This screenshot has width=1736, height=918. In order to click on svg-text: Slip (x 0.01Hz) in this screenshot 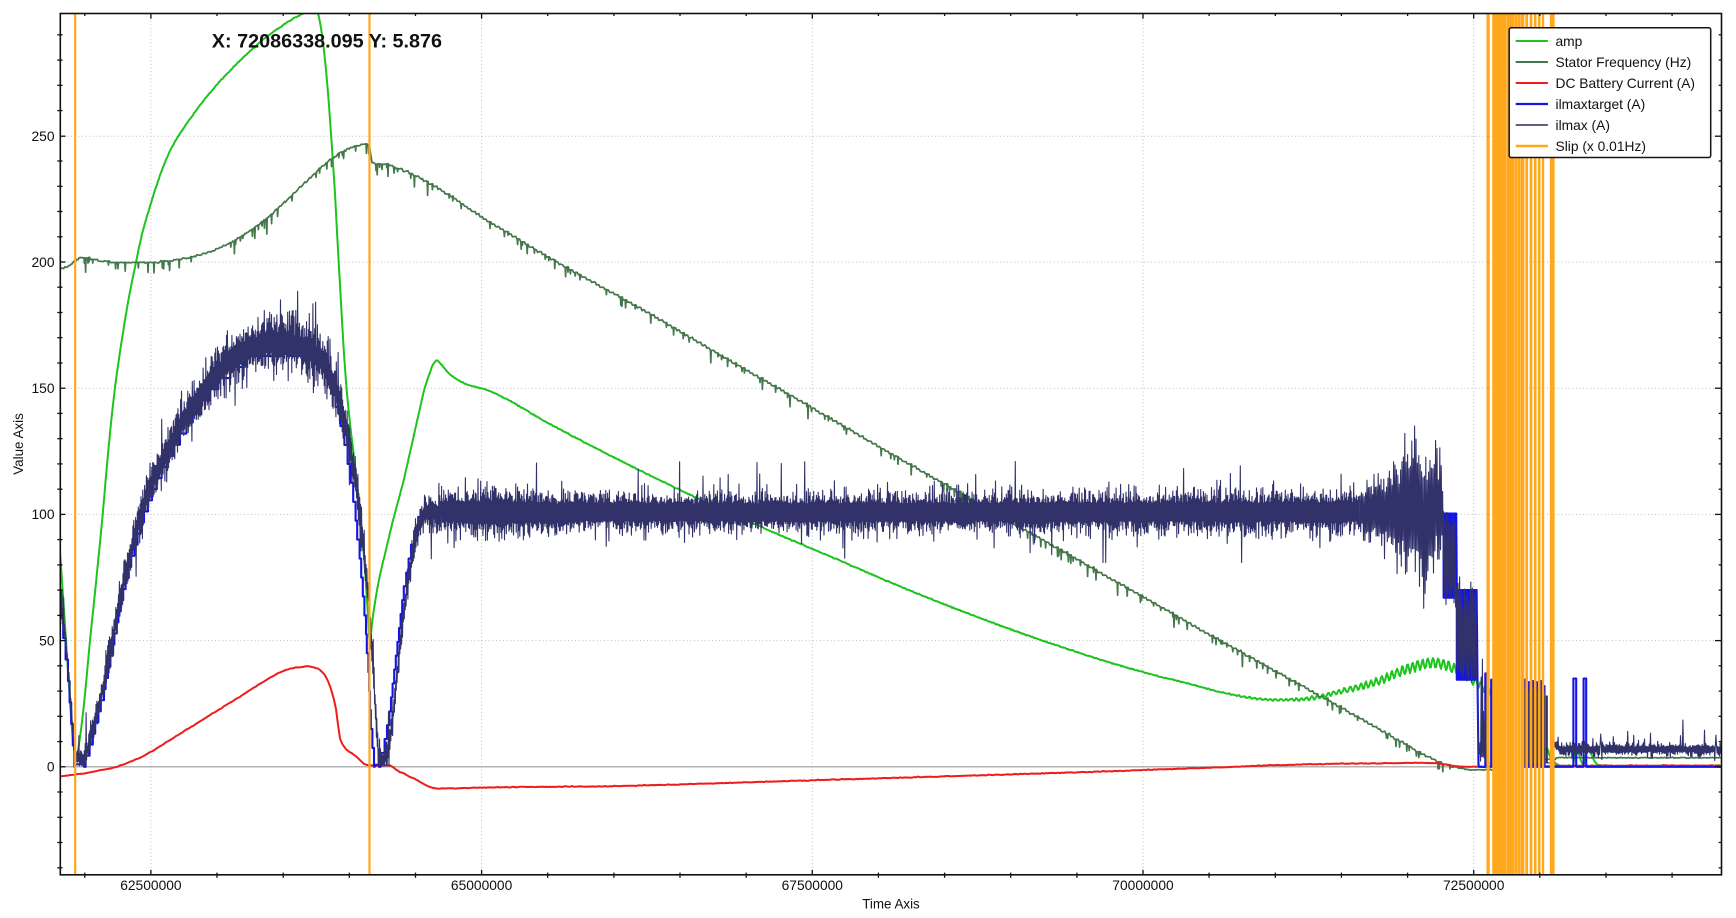, I will do `click(1601, 146)`.